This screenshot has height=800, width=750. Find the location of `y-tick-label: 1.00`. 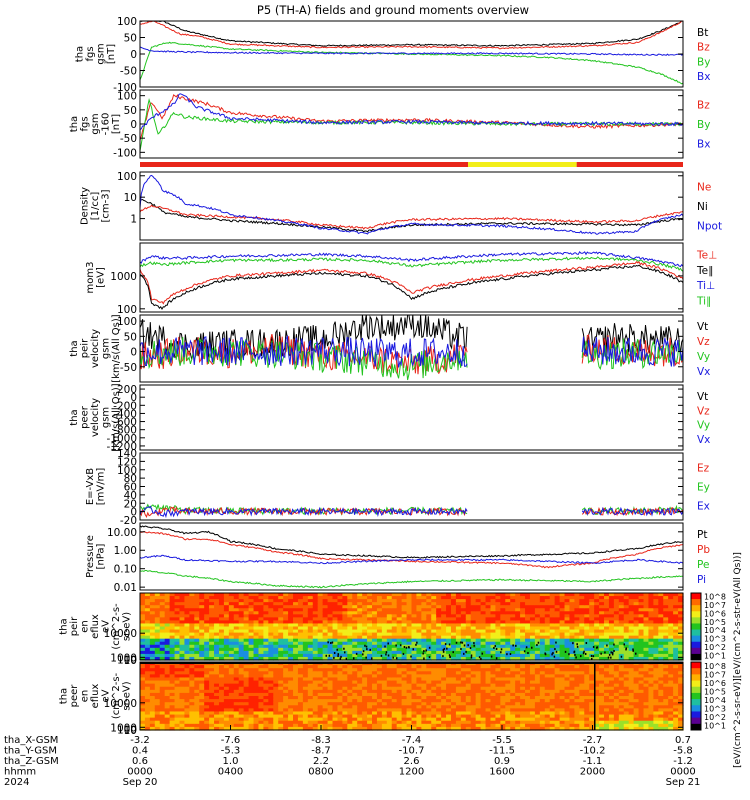

y-tick-label: 1.00 is located at coordinates (125, 551).